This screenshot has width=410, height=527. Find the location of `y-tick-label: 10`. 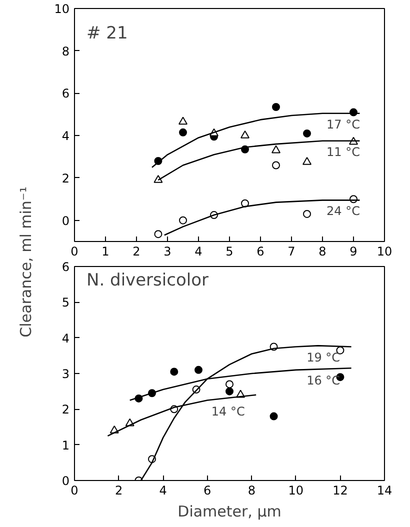

y-tick-label: 10 is located at coordinates (62, 9).